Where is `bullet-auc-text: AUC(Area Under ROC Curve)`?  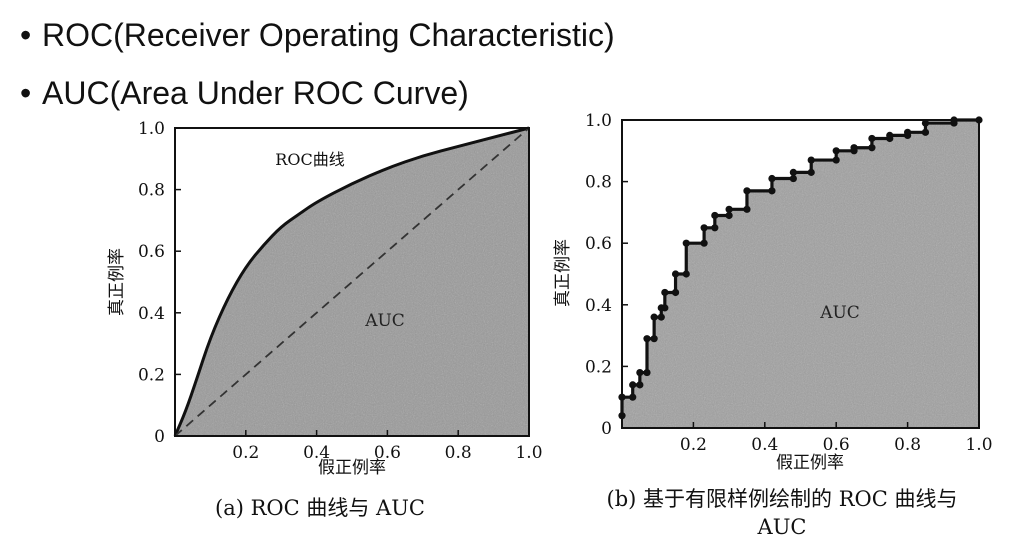
bullet-auc-text: AUC(Area Under ROC Curve) is located at coordinates (255, 93).